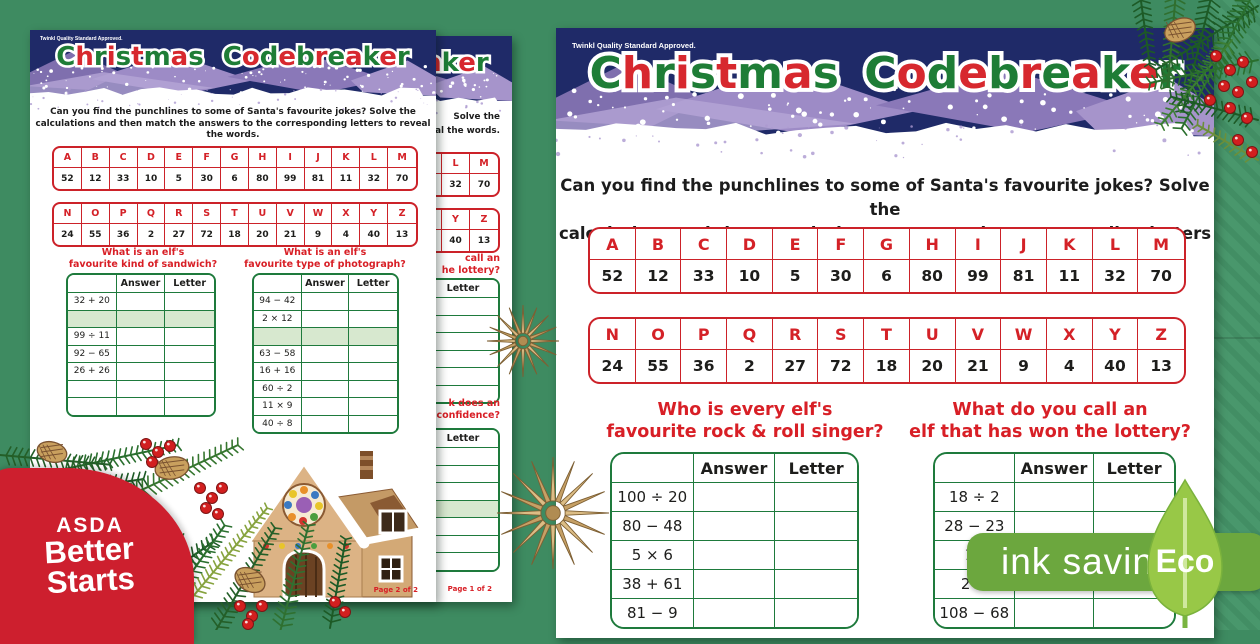 The width and height of the screenshot is (1260, 644). I want to click on code-value-cell: 80, so click(933, 276).